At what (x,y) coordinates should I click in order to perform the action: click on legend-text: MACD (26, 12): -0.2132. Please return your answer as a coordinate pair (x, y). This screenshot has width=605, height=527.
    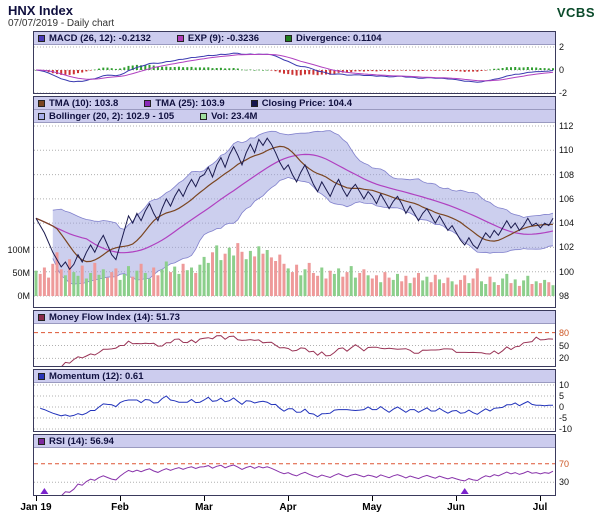
    Looking at the image, I should click on (100, 38).